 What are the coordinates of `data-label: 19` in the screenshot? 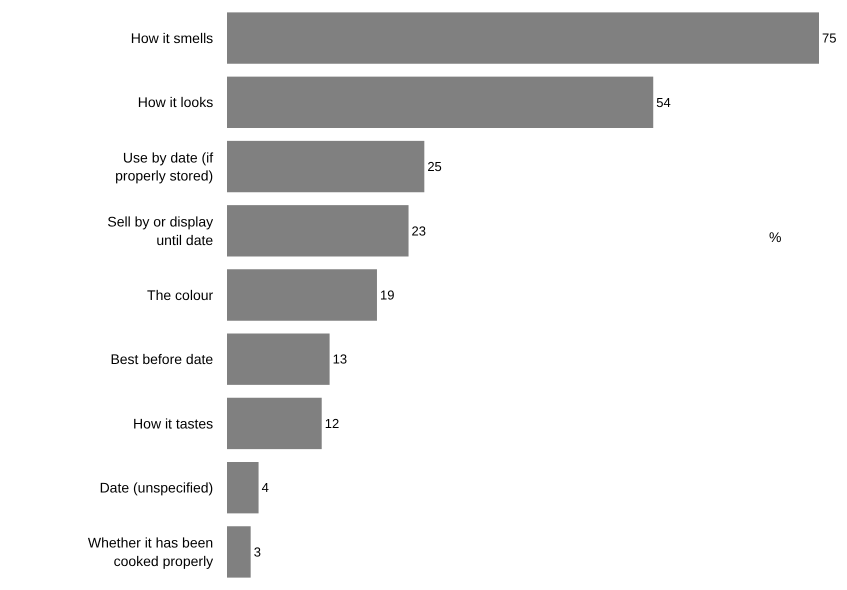 It's located at (387, 295).